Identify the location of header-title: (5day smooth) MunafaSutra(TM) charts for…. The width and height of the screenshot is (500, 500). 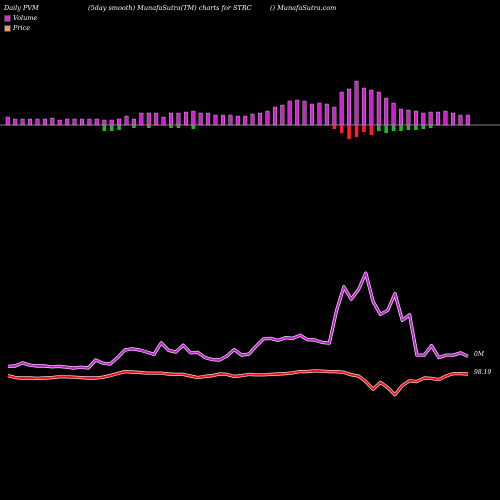
(170, 8).